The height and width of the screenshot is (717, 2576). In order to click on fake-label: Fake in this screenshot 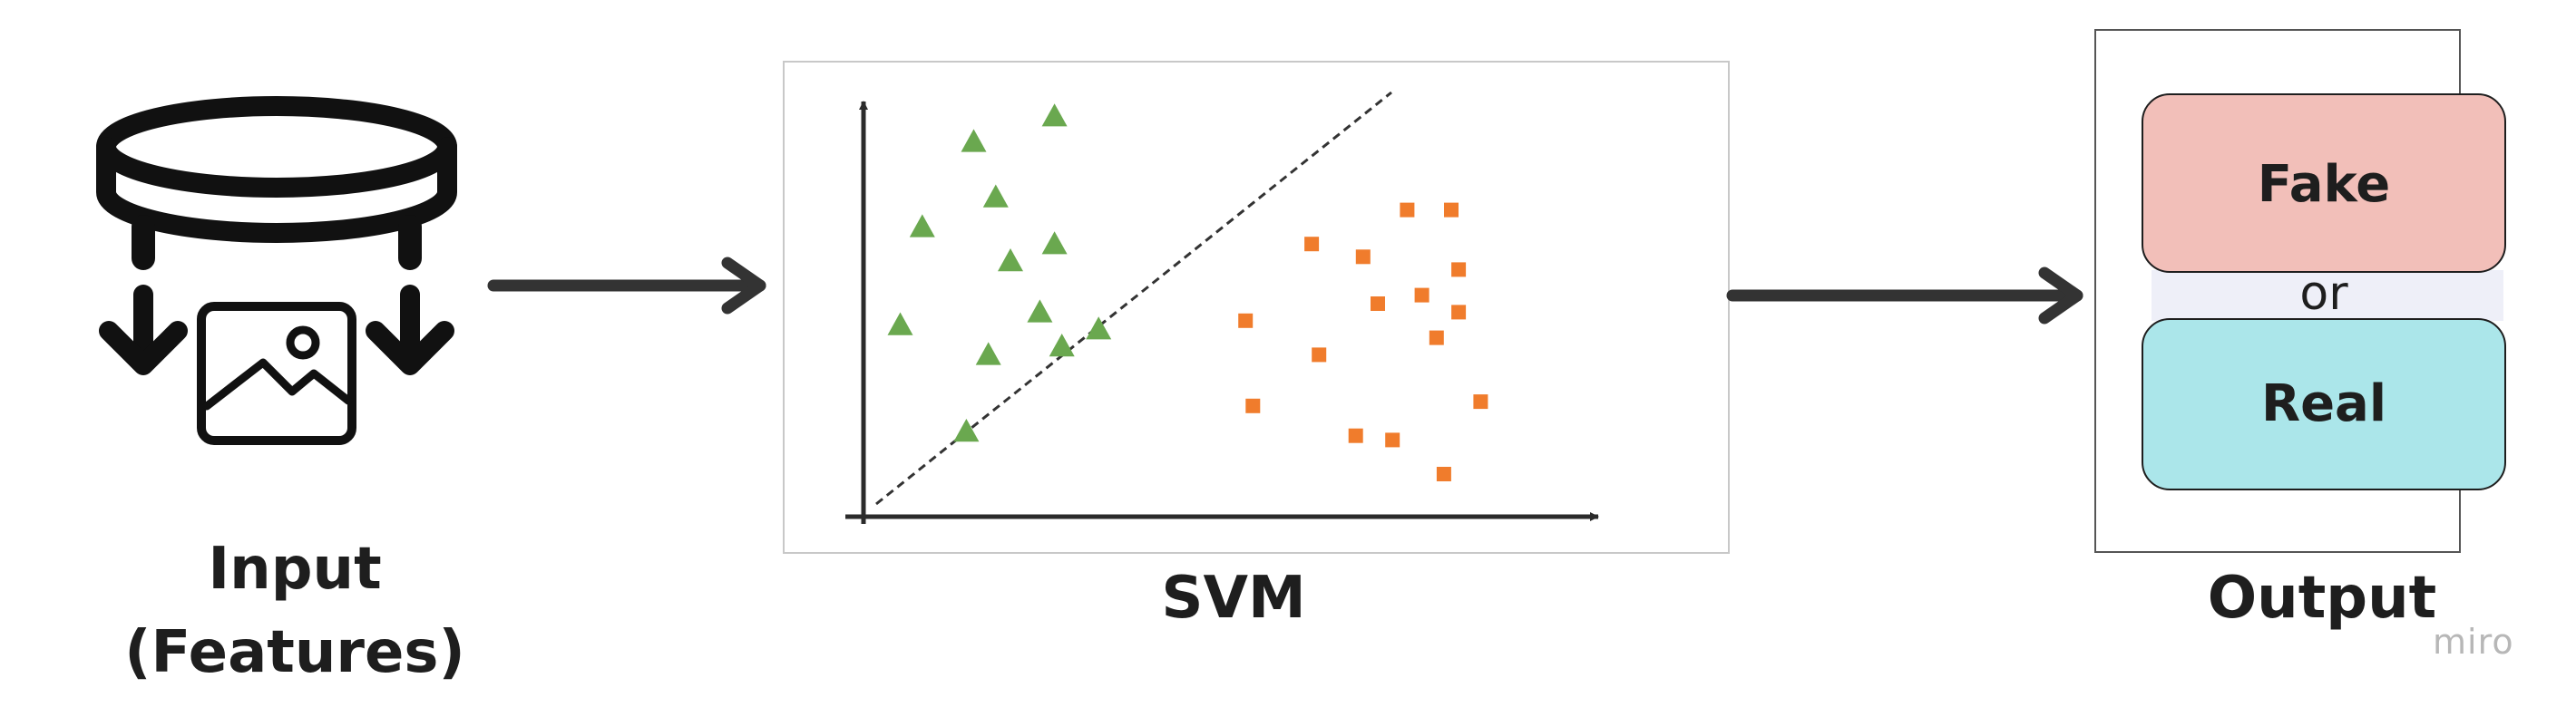, I will do `click(2324, 184)`.